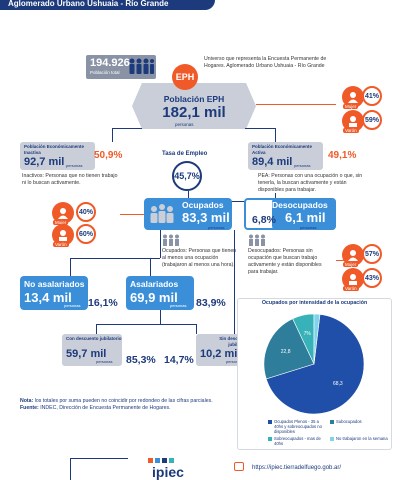 The image size is (400, 480). What do you see at coordinates (29, 408) in the screenshot?
I see `source-label: Fuente:` at bounding box center [29, 408].